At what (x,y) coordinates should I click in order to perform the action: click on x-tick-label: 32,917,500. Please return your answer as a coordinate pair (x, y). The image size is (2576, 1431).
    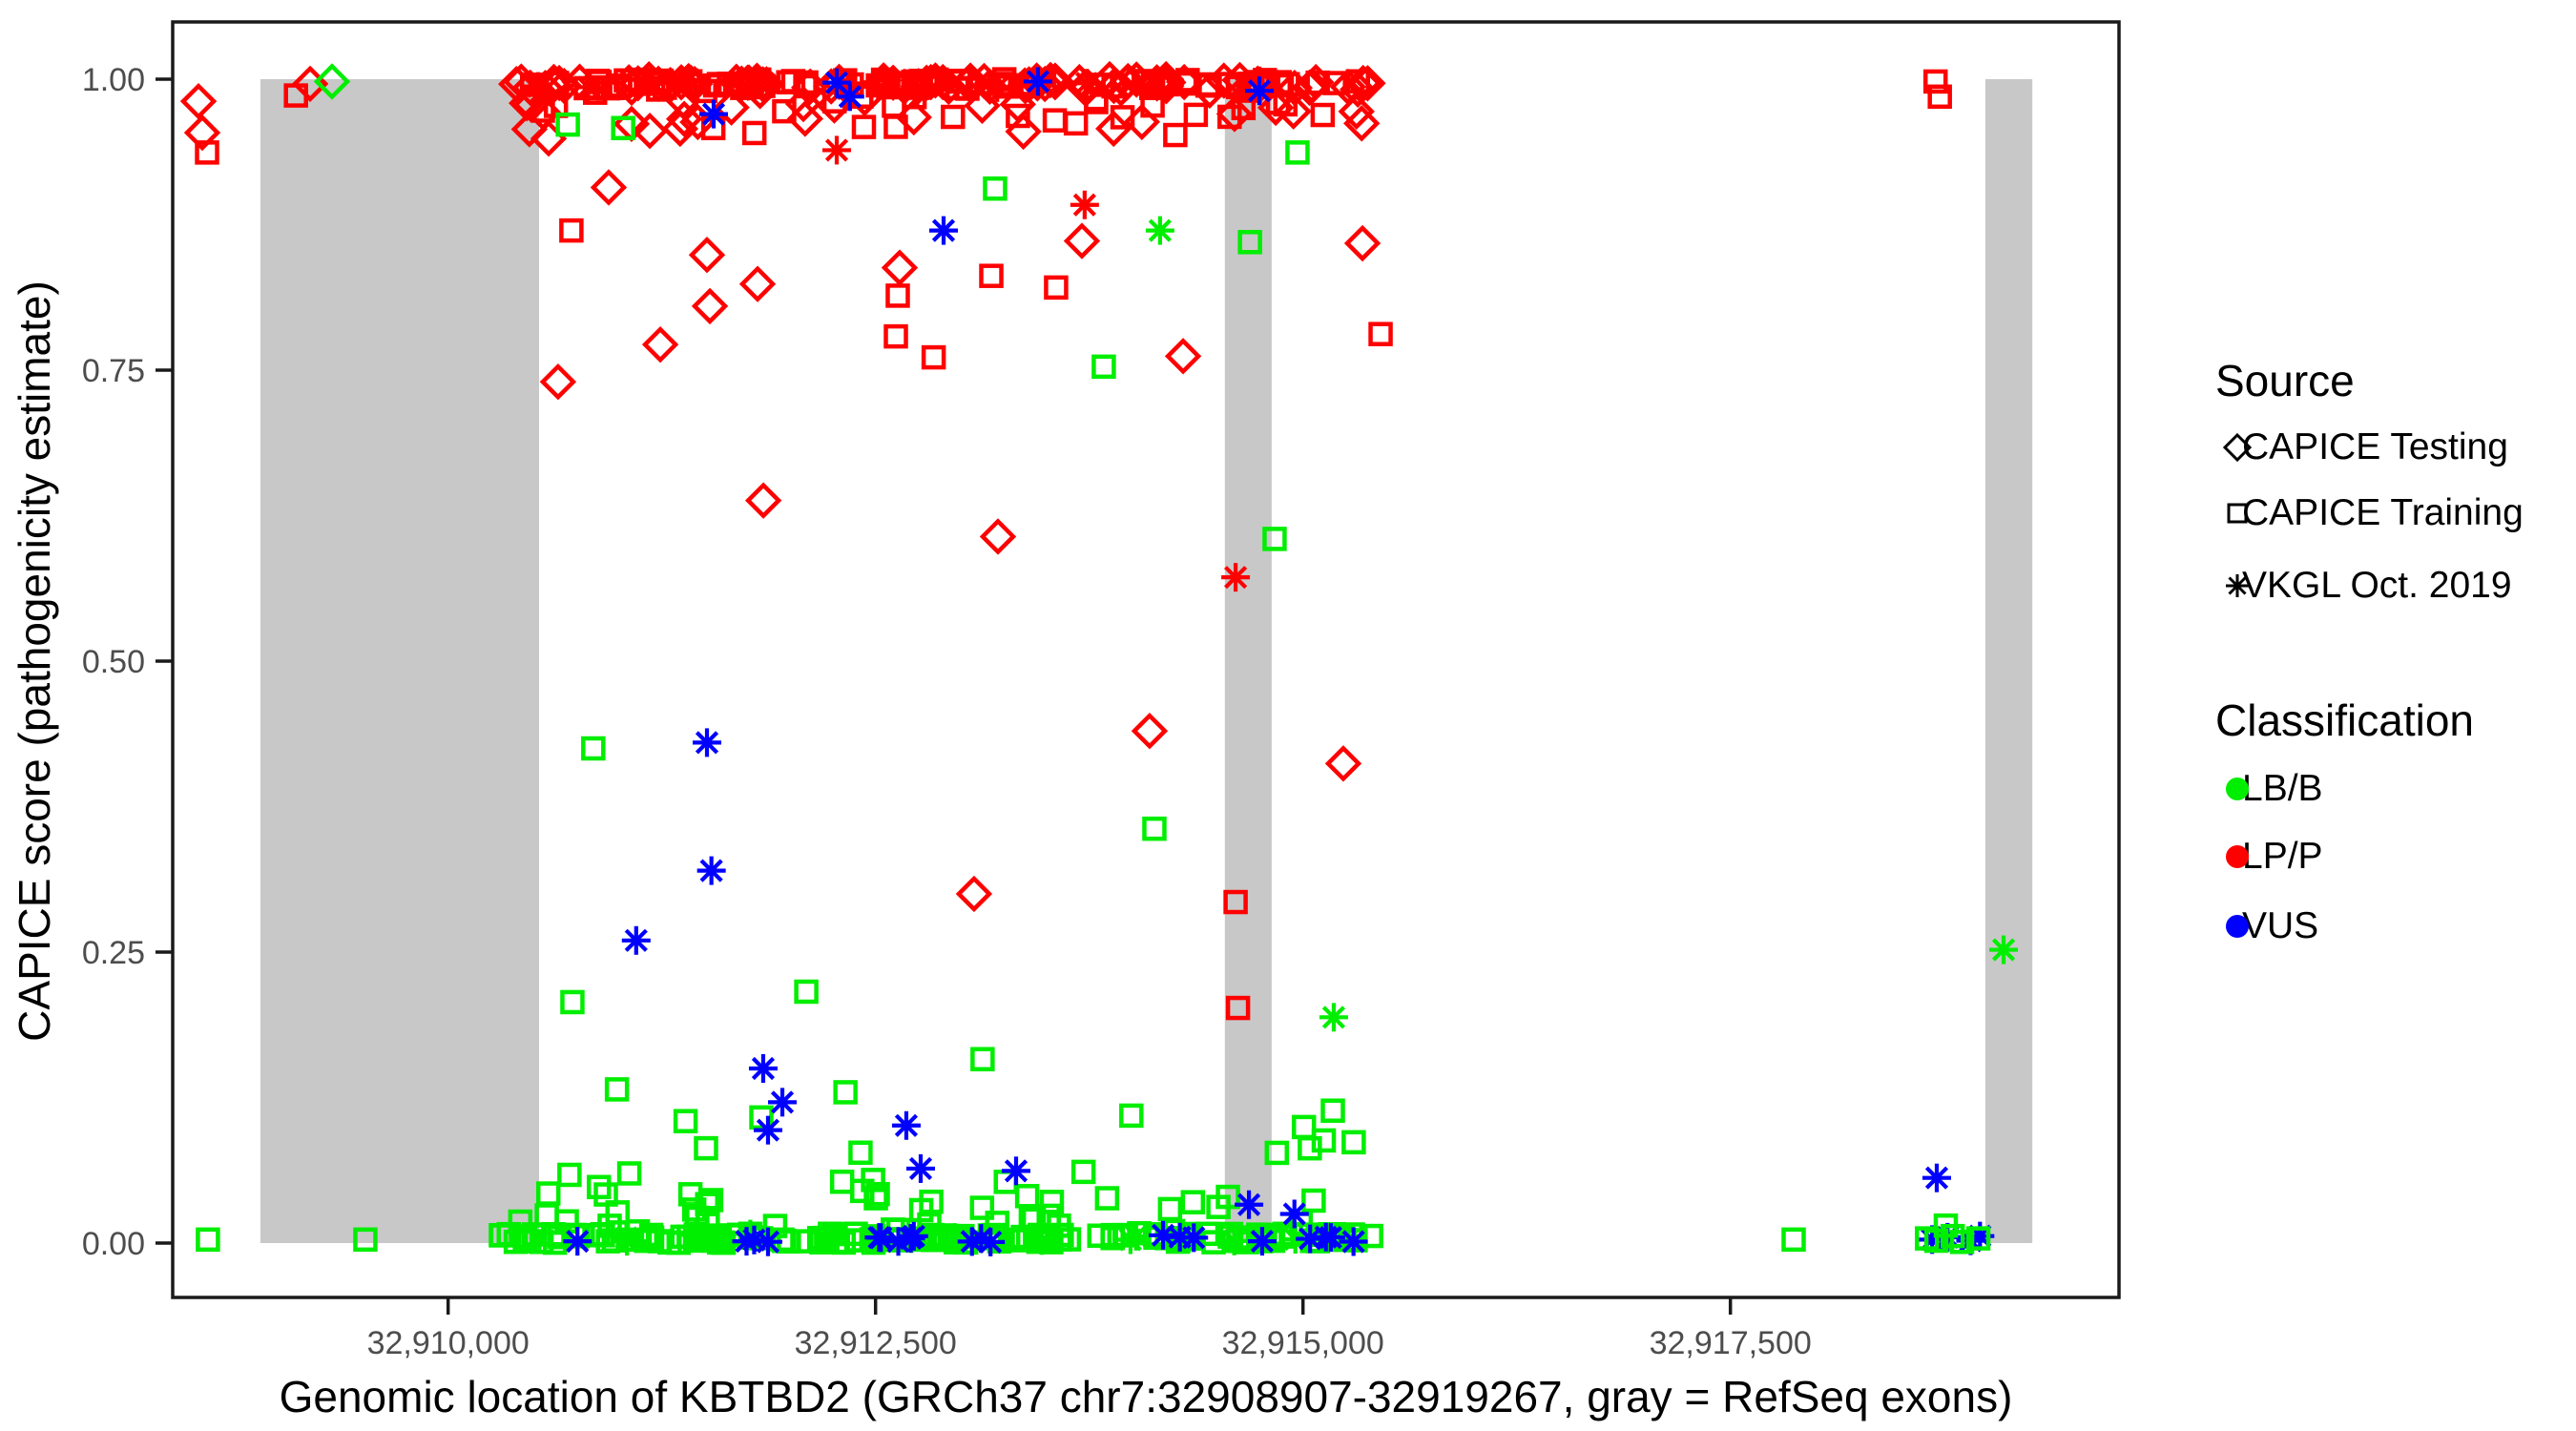
    Looking at the image, I should click on (1731, 1343).